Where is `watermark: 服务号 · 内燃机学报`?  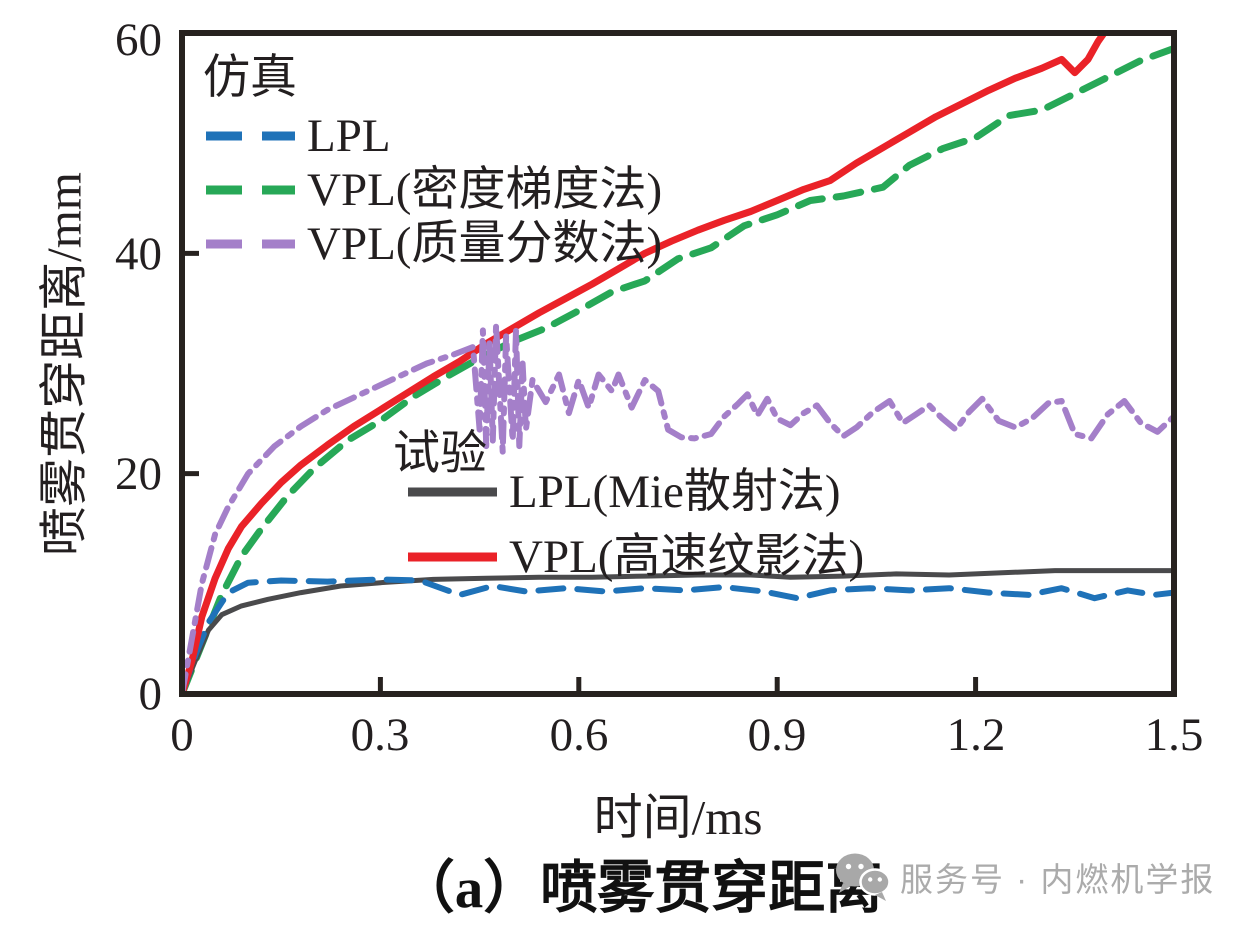 watermark: 服务号 · 内燃机学报 is located at coordinates (1024, 877).